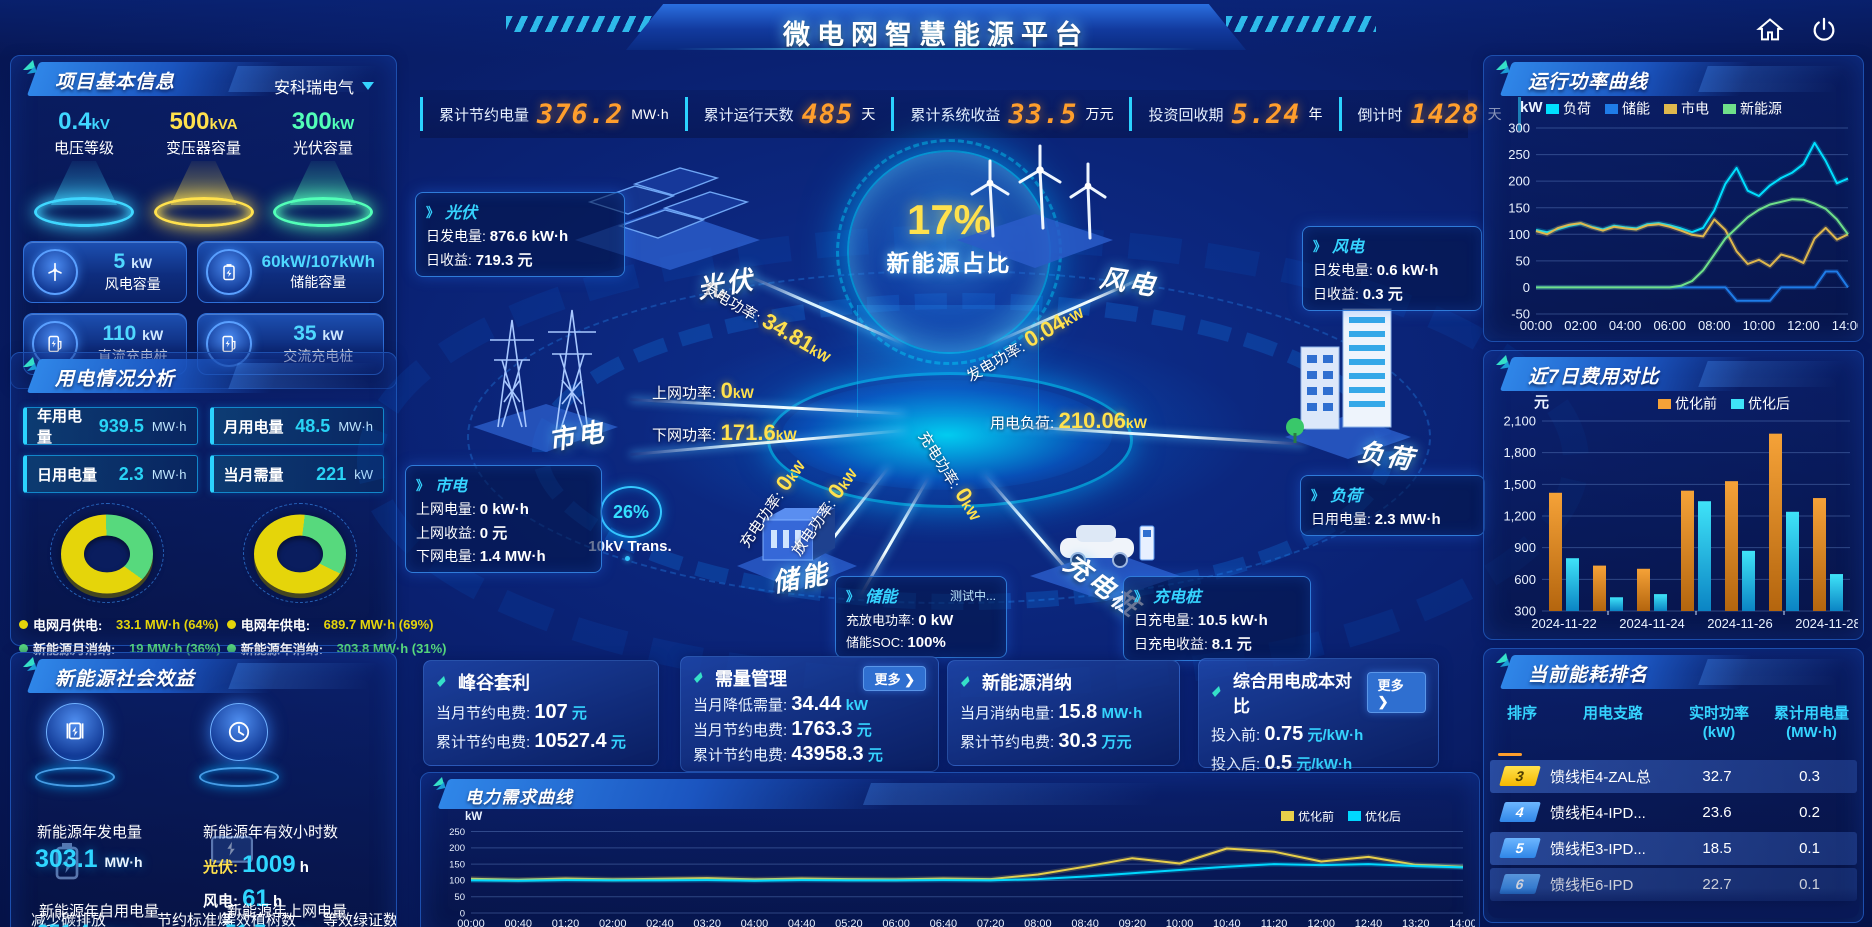 The height and width of the screenshot is (927, 1872). Describe the element at coordinates (1520, 848) in the screenshot. I see `rank-badge: 5` at that location.